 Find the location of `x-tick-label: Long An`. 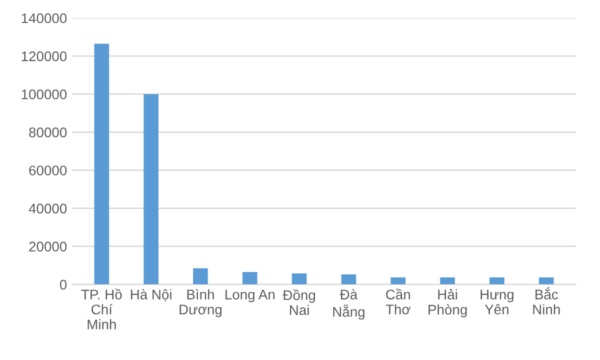

x-tick-label: Long An is located at coordinates (250, 296).